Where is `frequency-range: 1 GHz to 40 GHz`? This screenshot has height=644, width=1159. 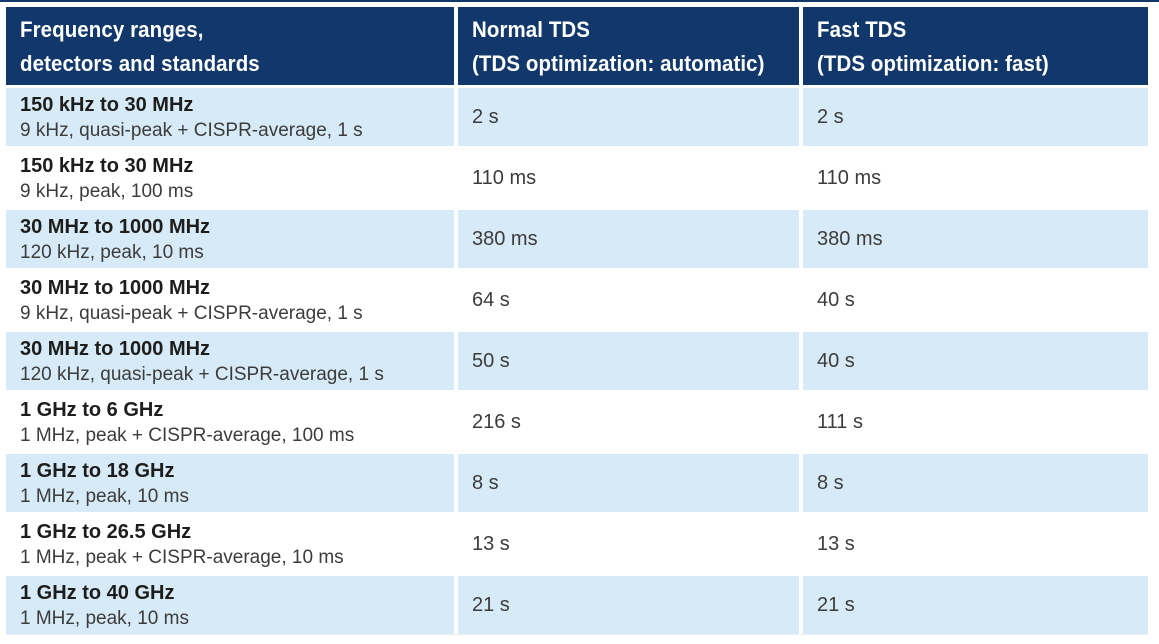
frequency-range: 1 GHz to 40 GHz is located at coordinates (97, 593).